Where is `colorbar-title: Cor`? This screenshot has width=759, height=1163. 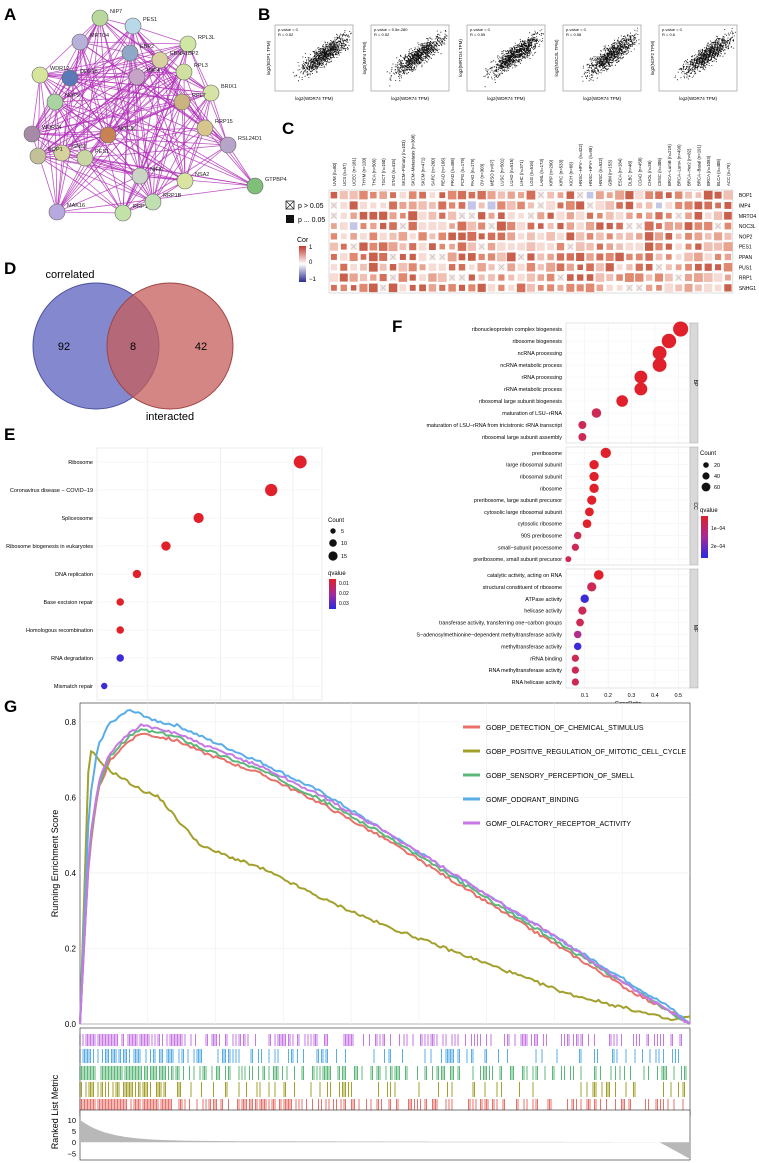 colorbar-title: Cor is located at coordinates (303, 240).